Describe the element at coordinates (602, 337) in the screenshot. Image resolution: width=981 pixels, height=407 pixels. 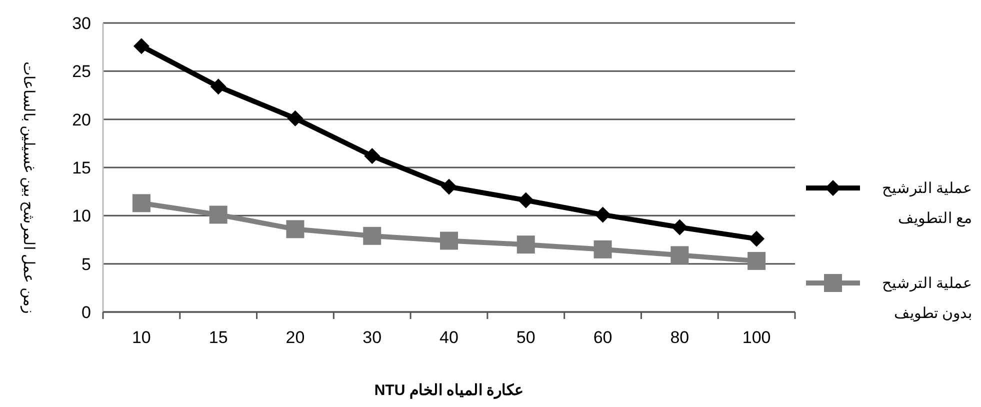
I see `x-tick-label: 60` at that location.